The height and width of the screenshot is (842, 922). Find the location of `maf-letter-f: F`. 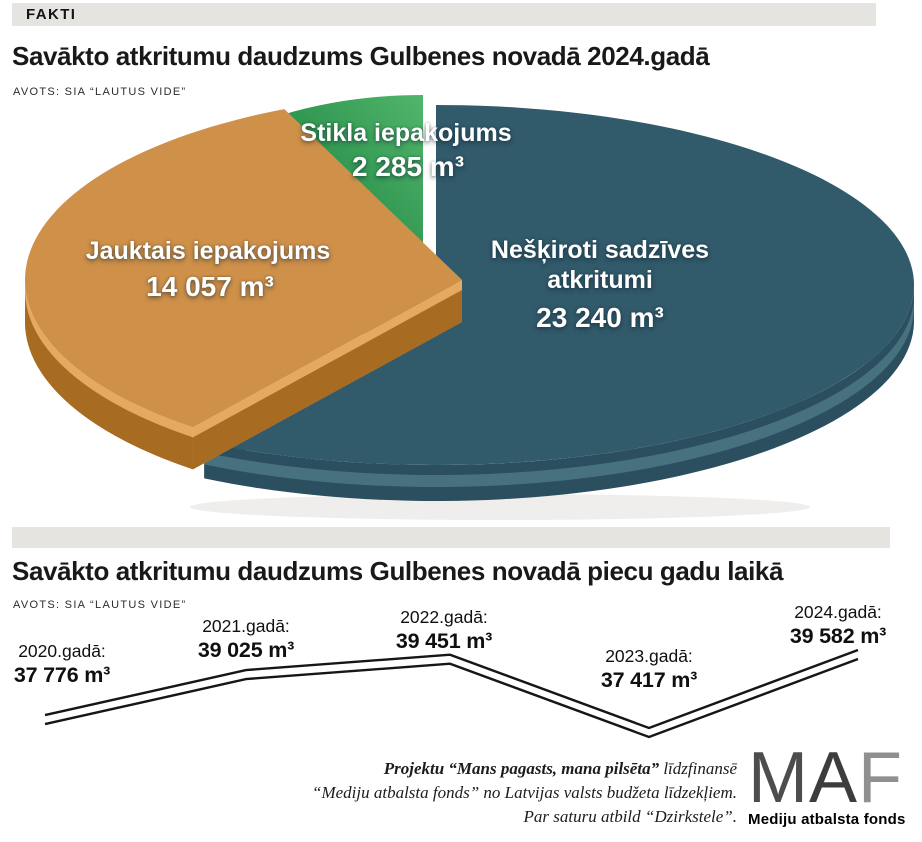

maf-letter-f: F is located at coordinates (880, 778).